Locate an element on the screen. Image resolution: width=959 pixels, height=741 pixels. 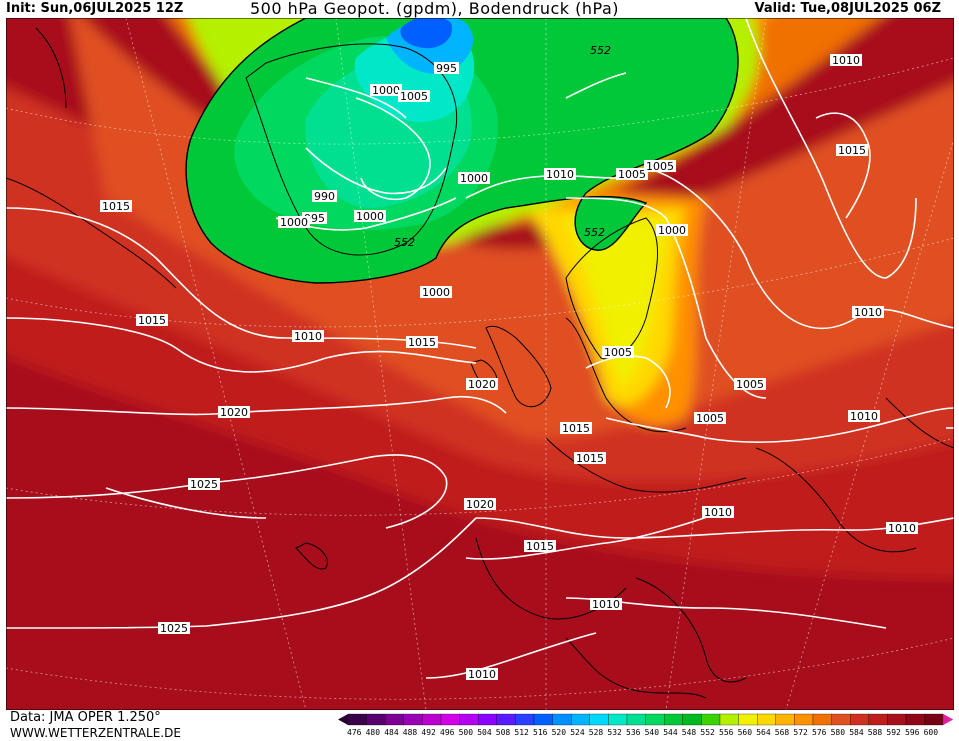
colorbar-tick-label: 576 is located at coordinates (819, 732).